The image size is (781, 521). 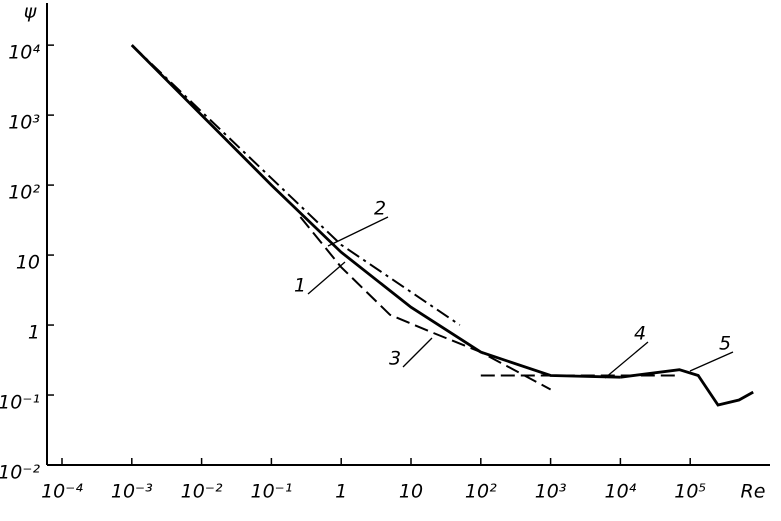 What do you see at coordinates (30, 12) in the screenshot?
I see `y-axis-title: ψ` at bounding box center [30, 12].